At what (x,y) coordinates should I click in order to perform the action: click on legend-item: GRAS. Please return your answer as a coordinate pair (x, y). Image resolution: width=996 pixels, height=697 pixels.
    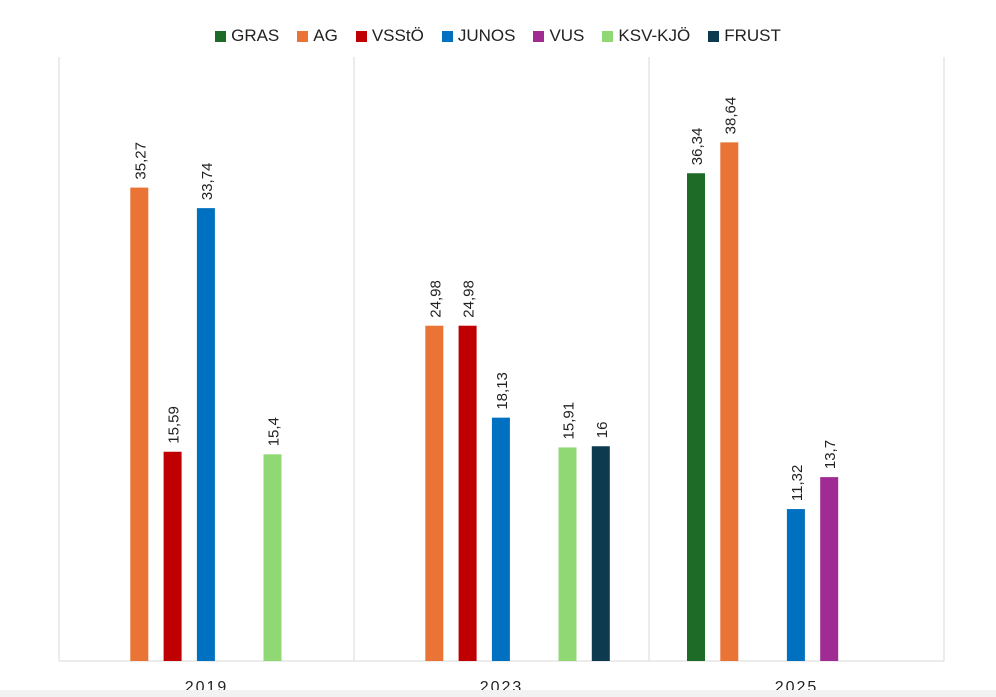
    Looking at the image, I should click on (247, 36).